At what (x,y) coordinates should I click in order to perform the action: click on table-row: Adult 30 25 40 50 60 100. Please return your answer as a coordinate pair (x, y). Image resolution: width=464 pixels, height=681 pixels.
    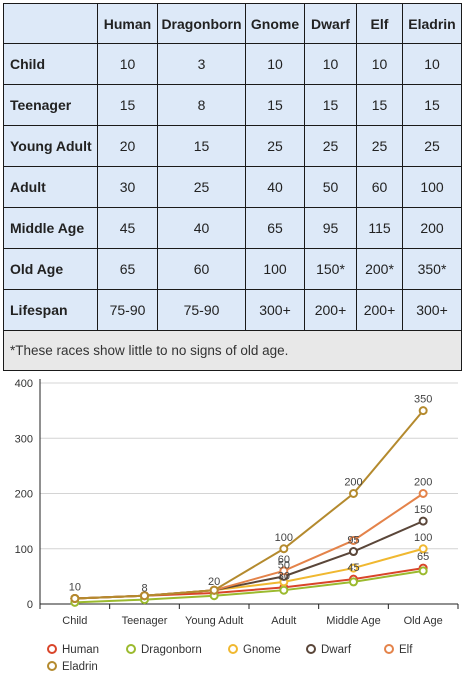
    Looking at the image, I should click on (232, 187).